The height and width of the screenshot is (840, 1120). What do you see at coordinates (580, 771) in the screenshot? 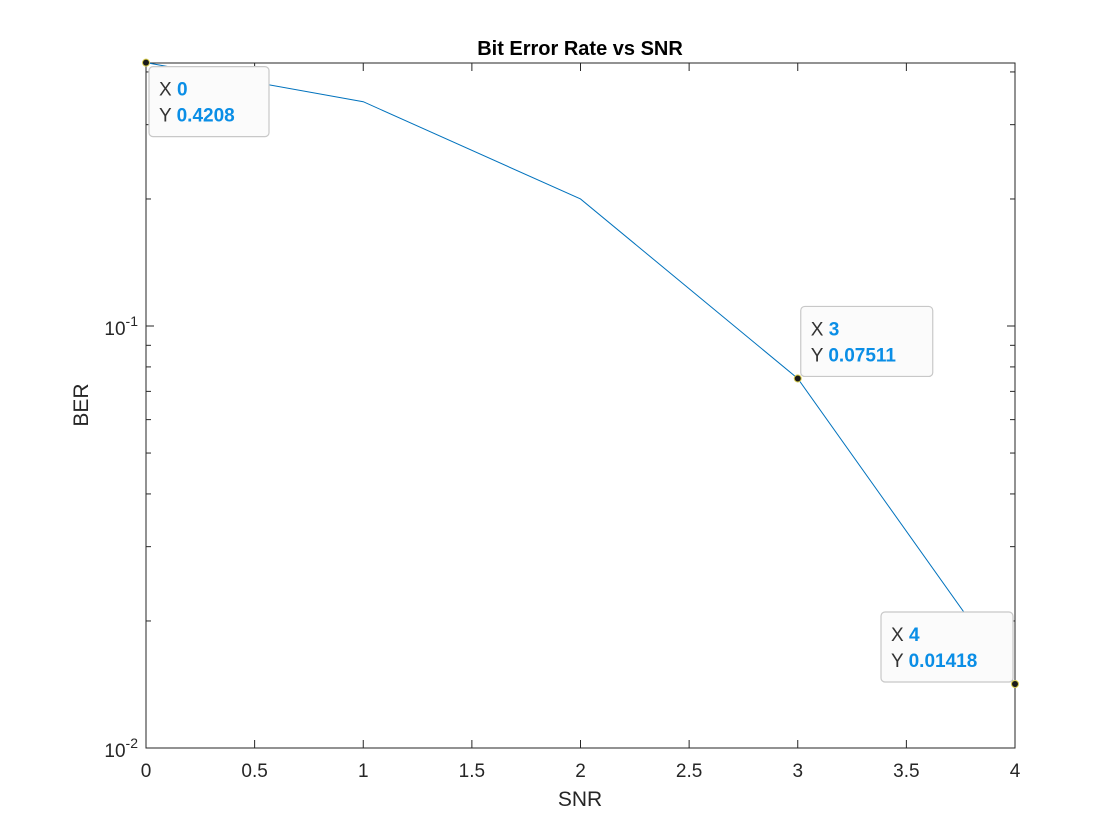
I see `x-tick-label: 2` at bounding box center [580, 771].